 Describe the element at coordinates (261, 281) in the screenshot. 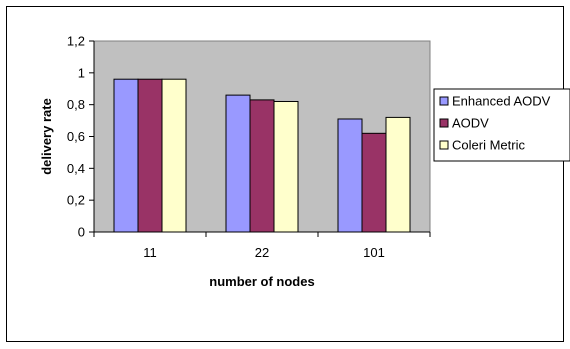

I see `x-axis-title: number of nodes` at that location.